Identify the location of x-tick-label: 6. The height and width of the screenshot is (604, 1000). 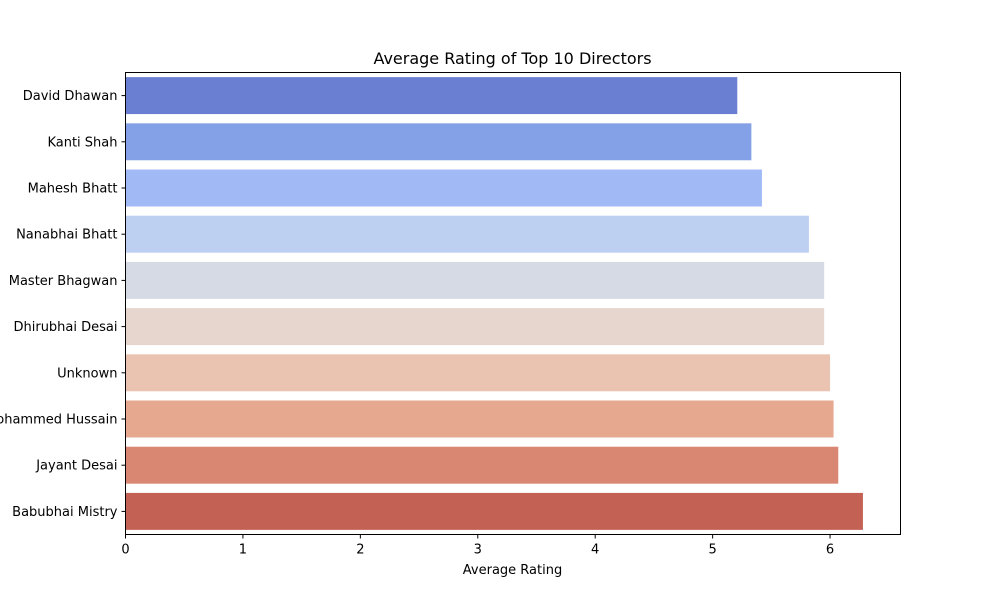
(830, 550).